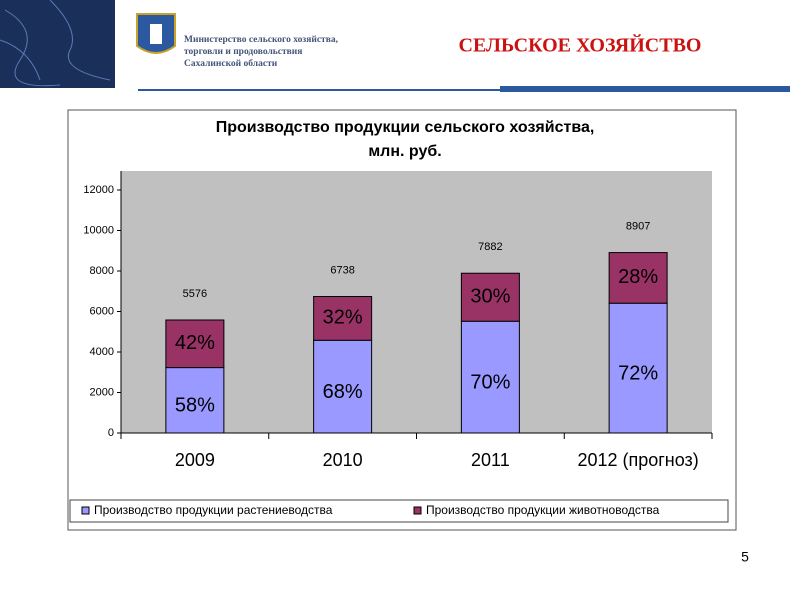  What do you see at coordinates (342, 270) in the screenshot?
I see `total-label: 6738` at bounding box center [342, 270].